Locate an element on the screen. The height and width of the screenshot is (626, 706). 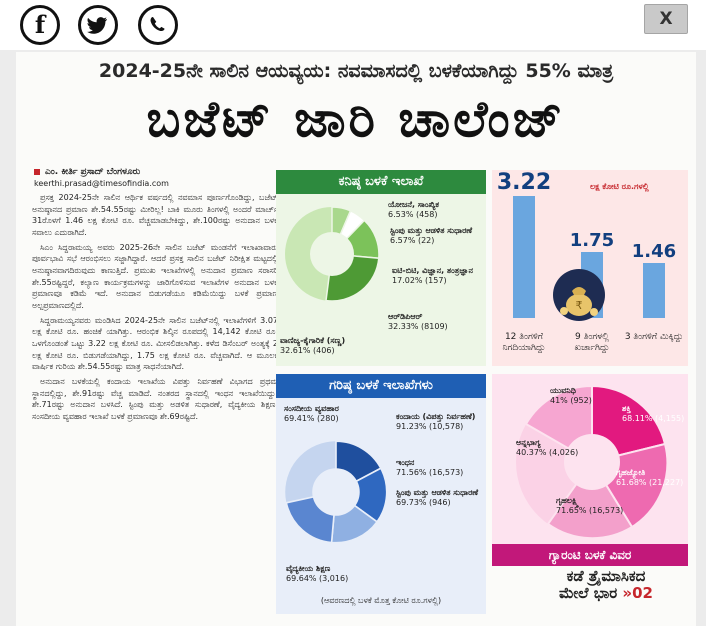
chart-unit-label: ಲಕ್ಷ ಕೋಟಿ ರೂ.ಗಳಲ್ಲಿ is located at coordinates (619, 186).